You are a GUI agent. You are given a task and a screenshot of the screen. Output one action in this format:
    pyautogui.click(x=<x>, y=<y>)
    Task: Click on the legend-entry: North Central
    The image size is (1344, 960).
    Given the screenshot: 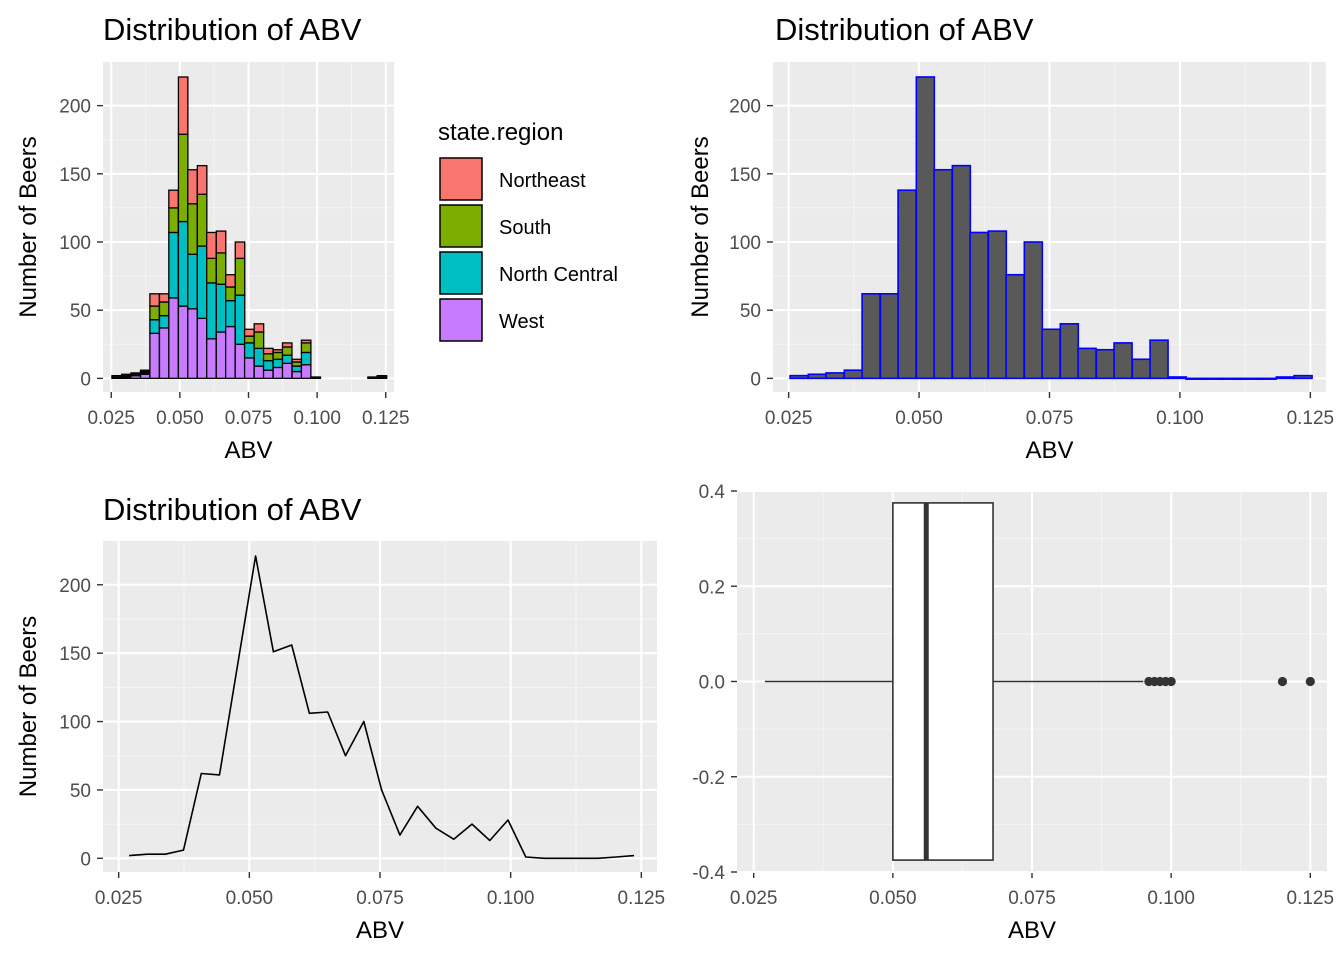 What is the action you would take?
    pyautogui.click(x=558, y=275)
    